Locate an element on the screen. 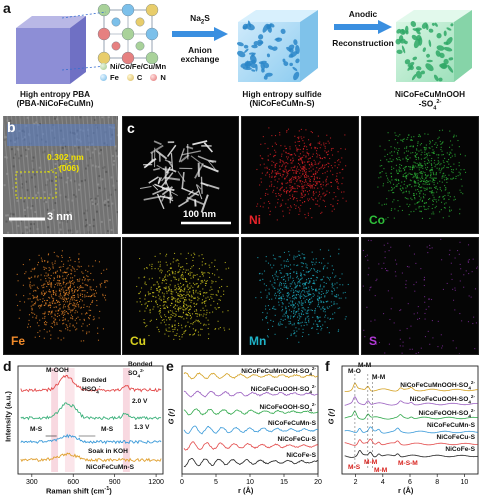 The image size is (481, 500). pdff-trace-label-3: NiCoFeCuMn-S is located at coordinates (451, 425).